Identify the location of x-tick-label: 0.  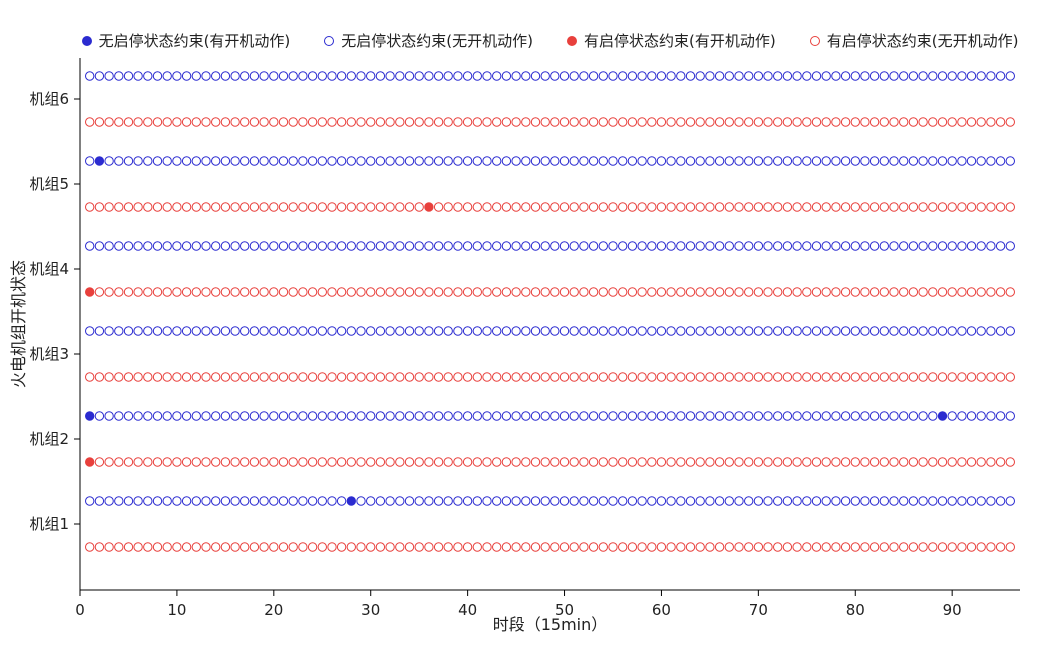
(80, 610).